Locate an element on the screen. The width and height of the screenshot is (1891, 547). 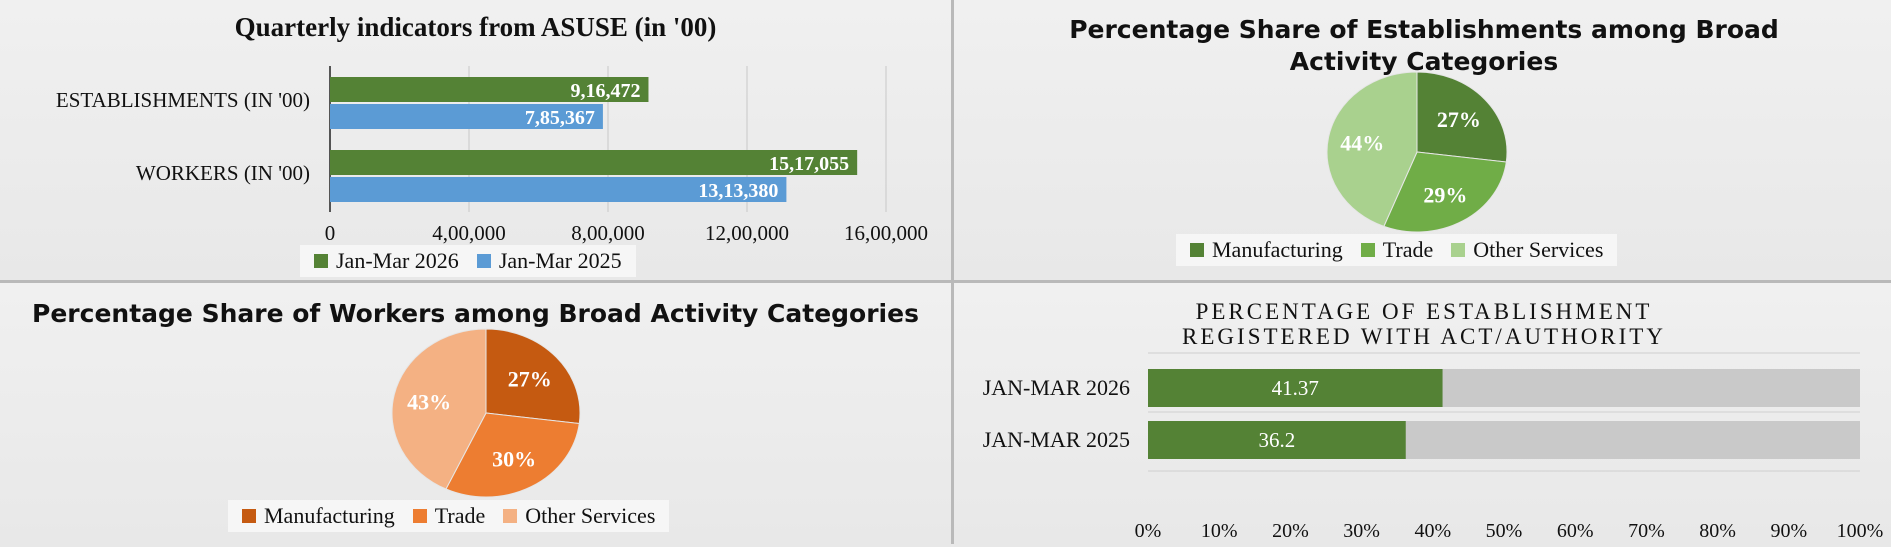
x-tick-label: 8,00,000 is located at coordinates (608, 233).